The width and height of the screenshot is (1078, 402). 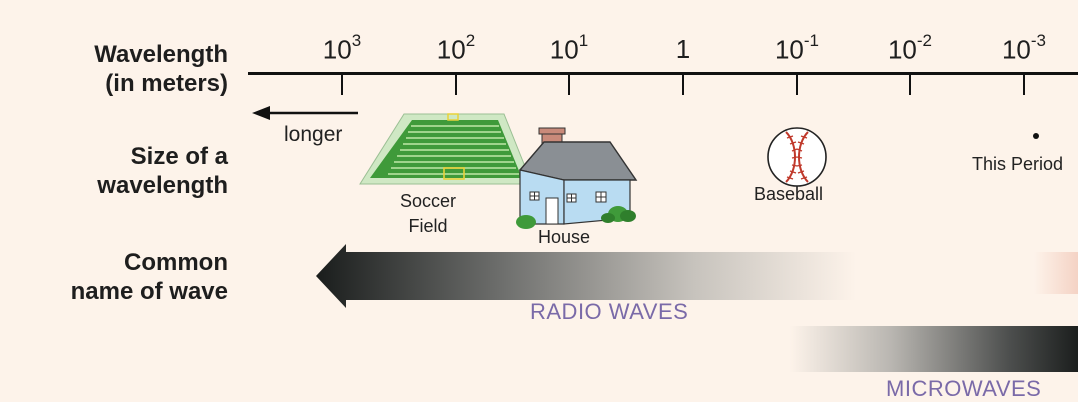 I want to click on house-icon, so click(x=577, y=178).